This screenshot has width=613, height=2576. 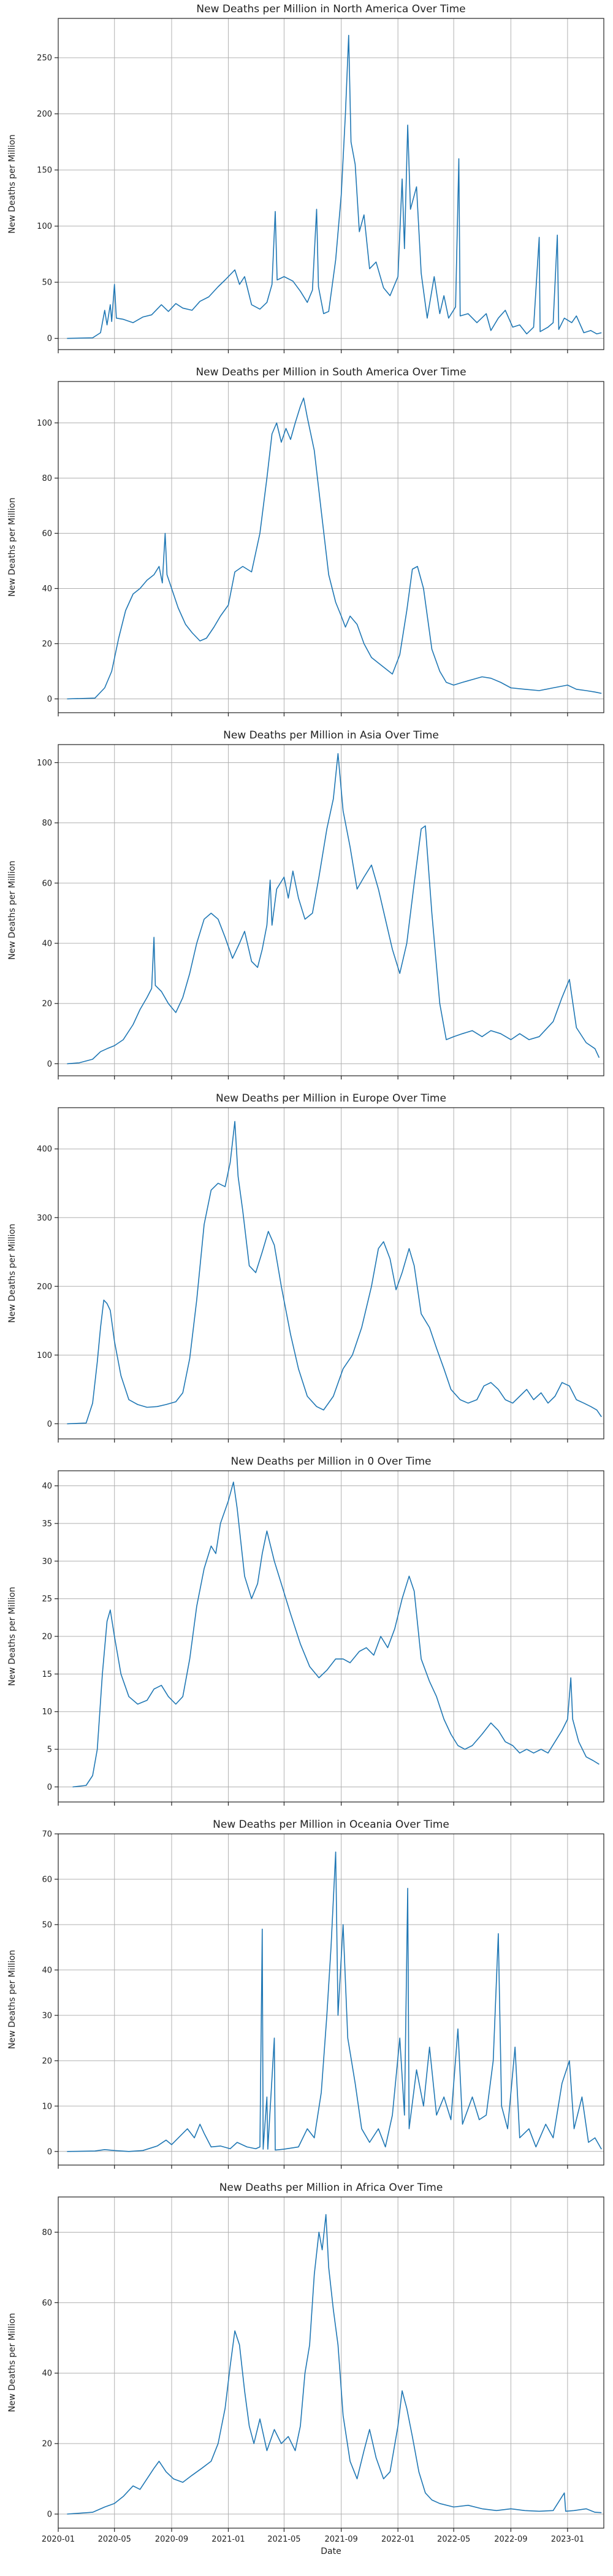 What do you see at coordinates (511, 2539) in the screenshot?
I see `x-tick-label: 2022-09` at bounding box center [511, 2539].